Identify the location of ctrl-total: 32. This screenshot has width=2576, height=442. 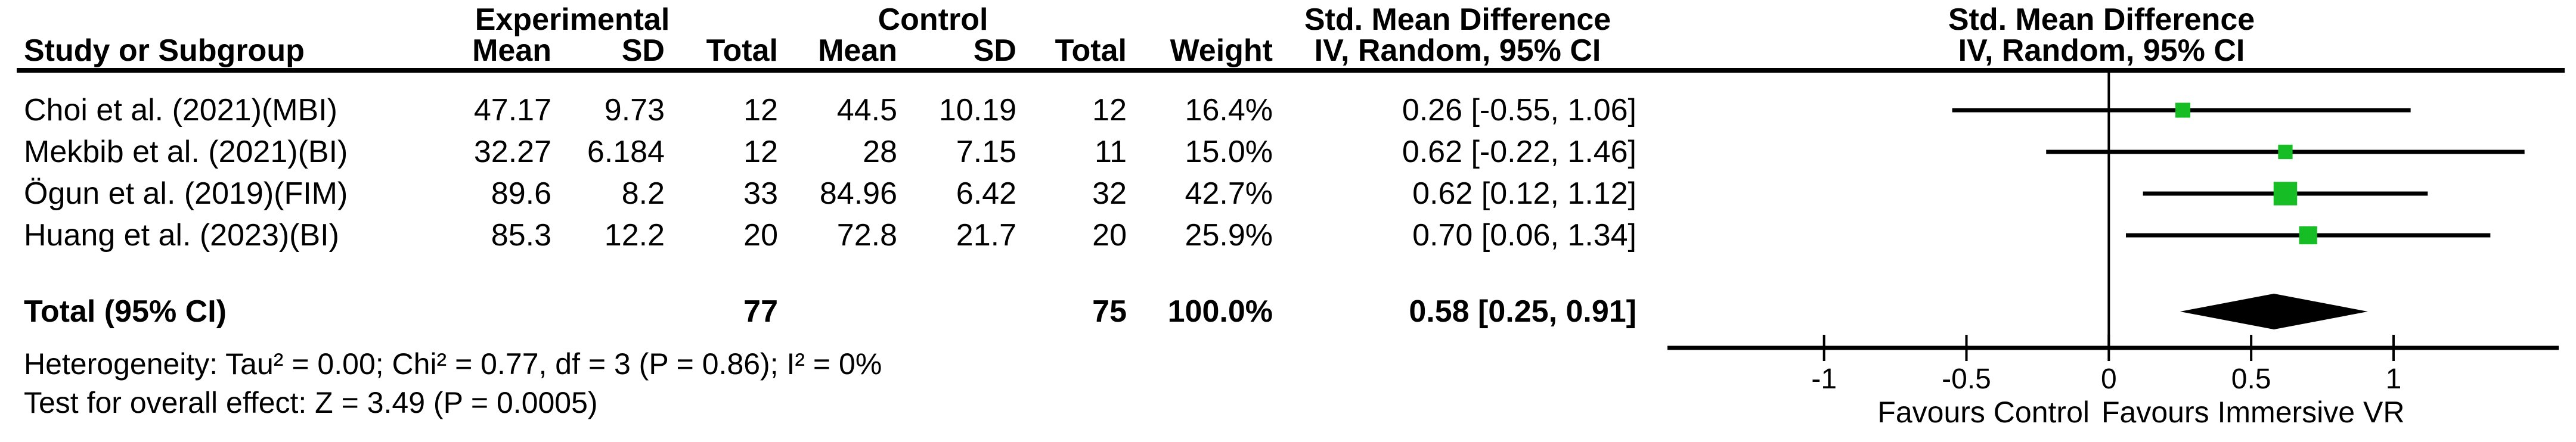
(1109, 193).